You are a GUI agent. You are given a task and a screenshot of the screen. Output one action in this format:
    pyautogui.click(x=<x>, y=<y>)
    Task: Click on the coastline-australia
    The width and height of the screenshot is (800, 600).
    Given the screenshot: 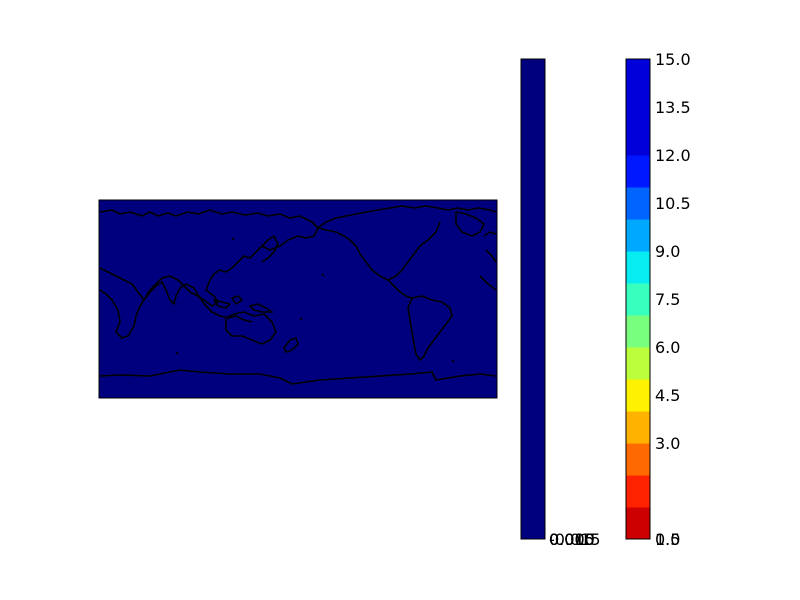 What is the action you would take?
    pyautogui.click(x=251, y=328)
    